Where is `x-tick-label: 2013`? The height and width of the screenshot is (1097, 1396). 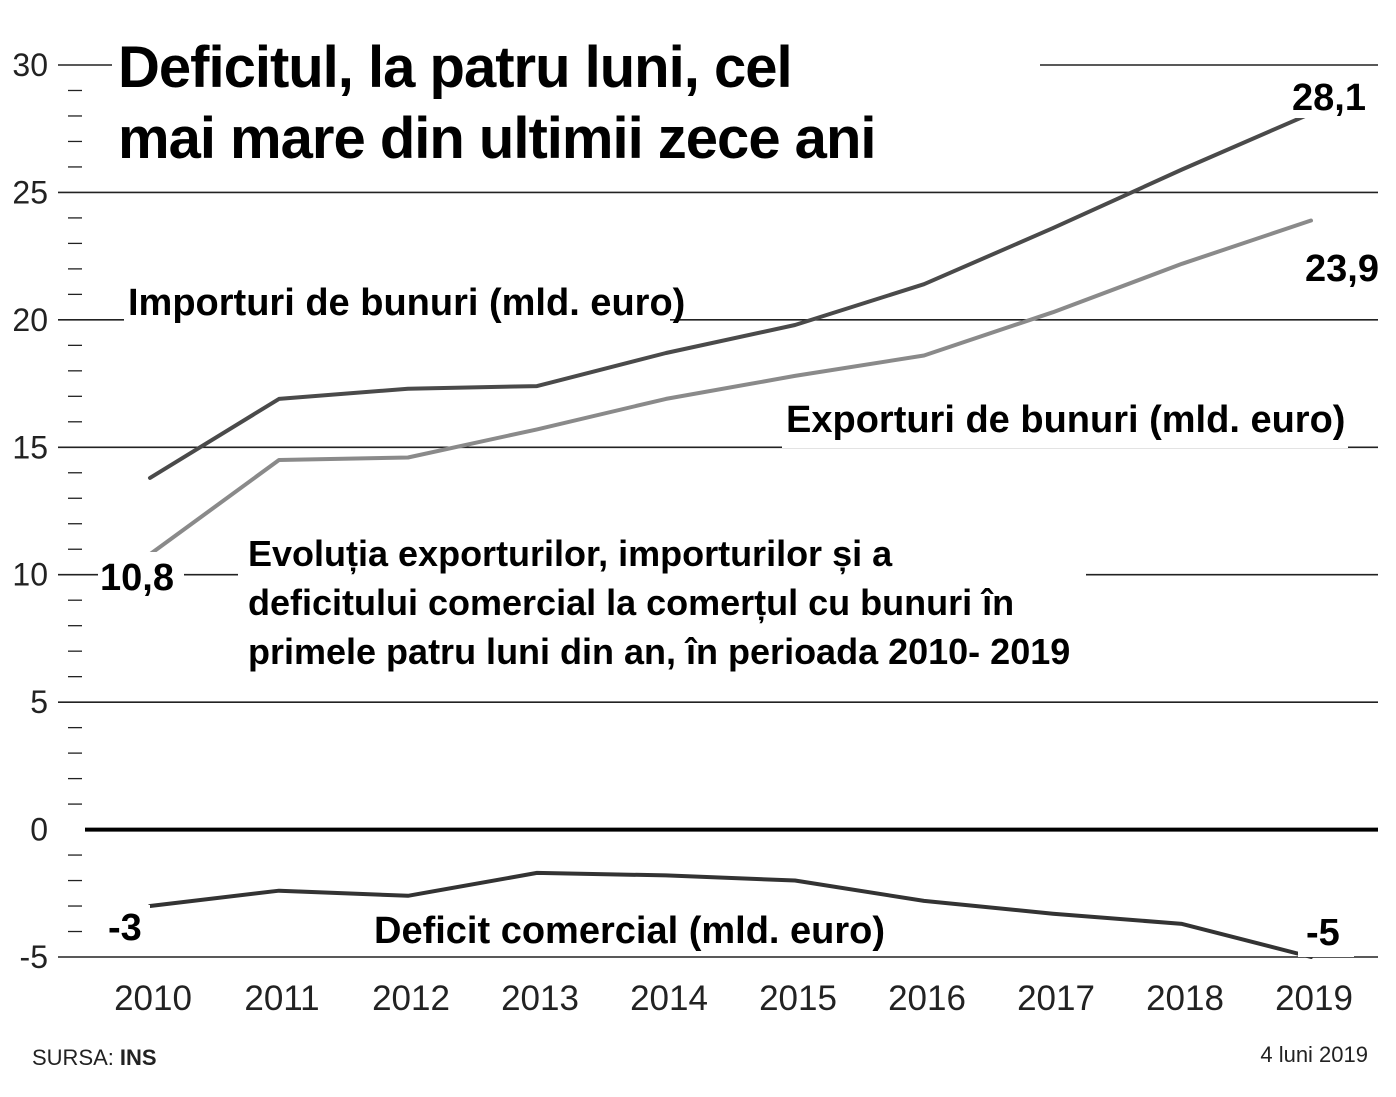
x-tick-label: 2013 is located at coordinates (540, 998).